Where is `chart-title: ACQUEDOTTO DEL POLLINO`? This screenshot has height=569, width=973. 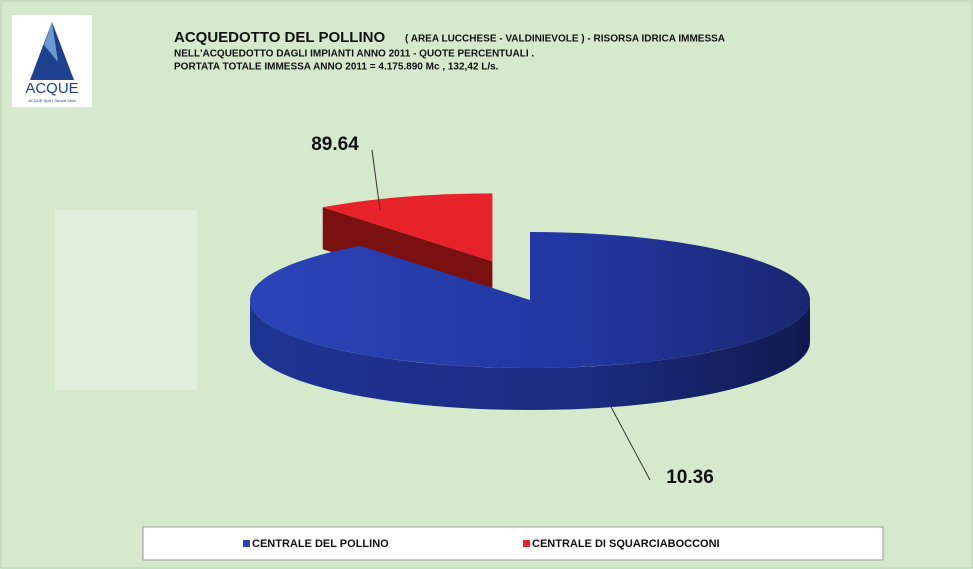
chart-title: ACQUEDOTTO DEL POLLINO is located at coordinates (279, 37).